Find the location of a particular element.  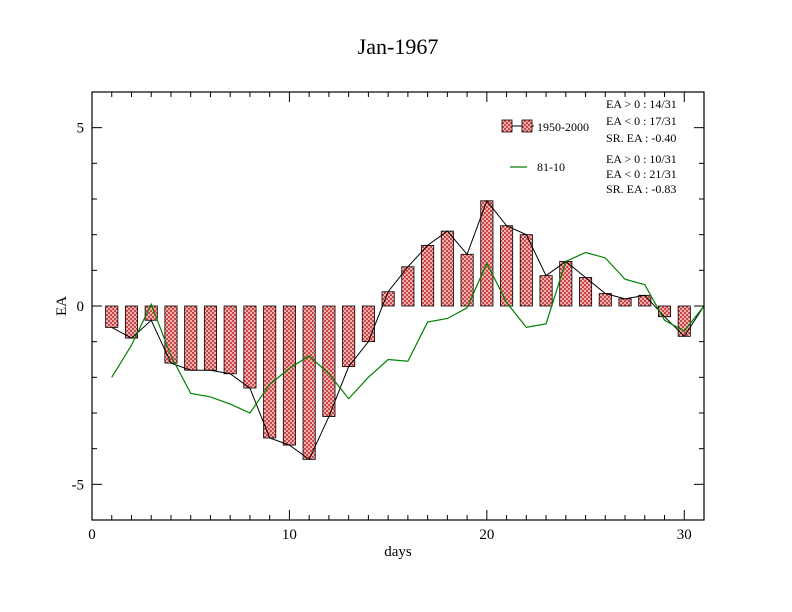

legend-stat-5: EA < 0 : 21/31 is located at coordinates (641, 174).